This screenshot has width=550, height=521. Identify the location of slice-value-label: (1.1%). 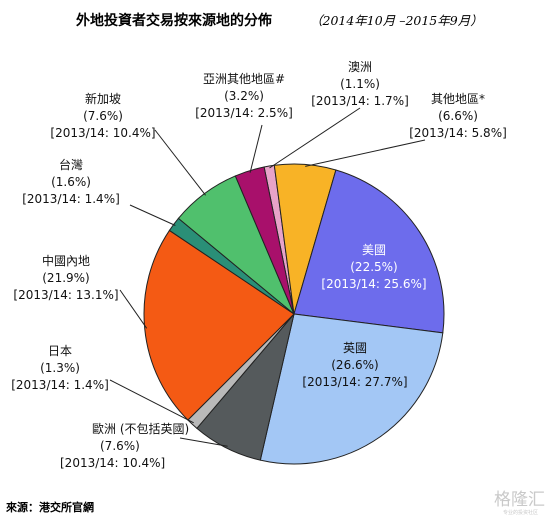
(360, 84).